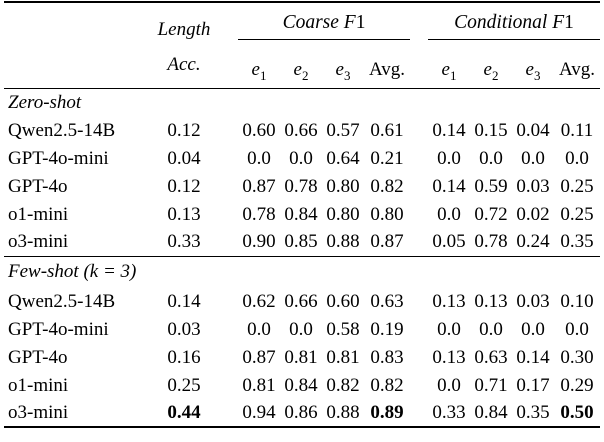  What do you see at coordinates (302, 102) in the screenshot?
I see `section-header-row: Zero-shot` at bounding box center [302, 102].